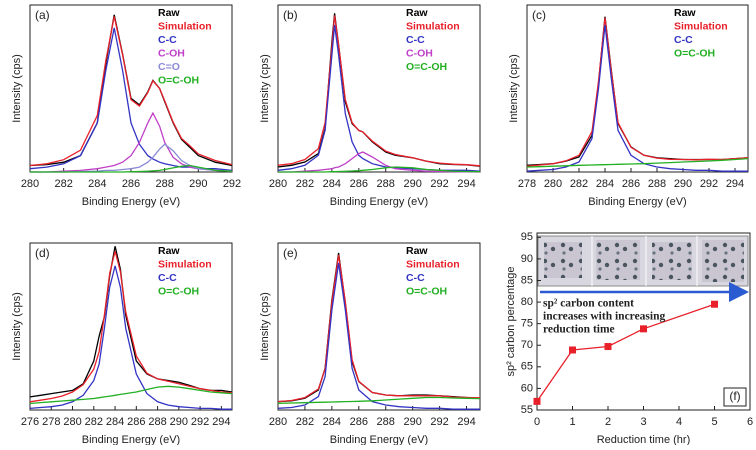  I want to click on x-tick-label: 5, so click(714, 422).